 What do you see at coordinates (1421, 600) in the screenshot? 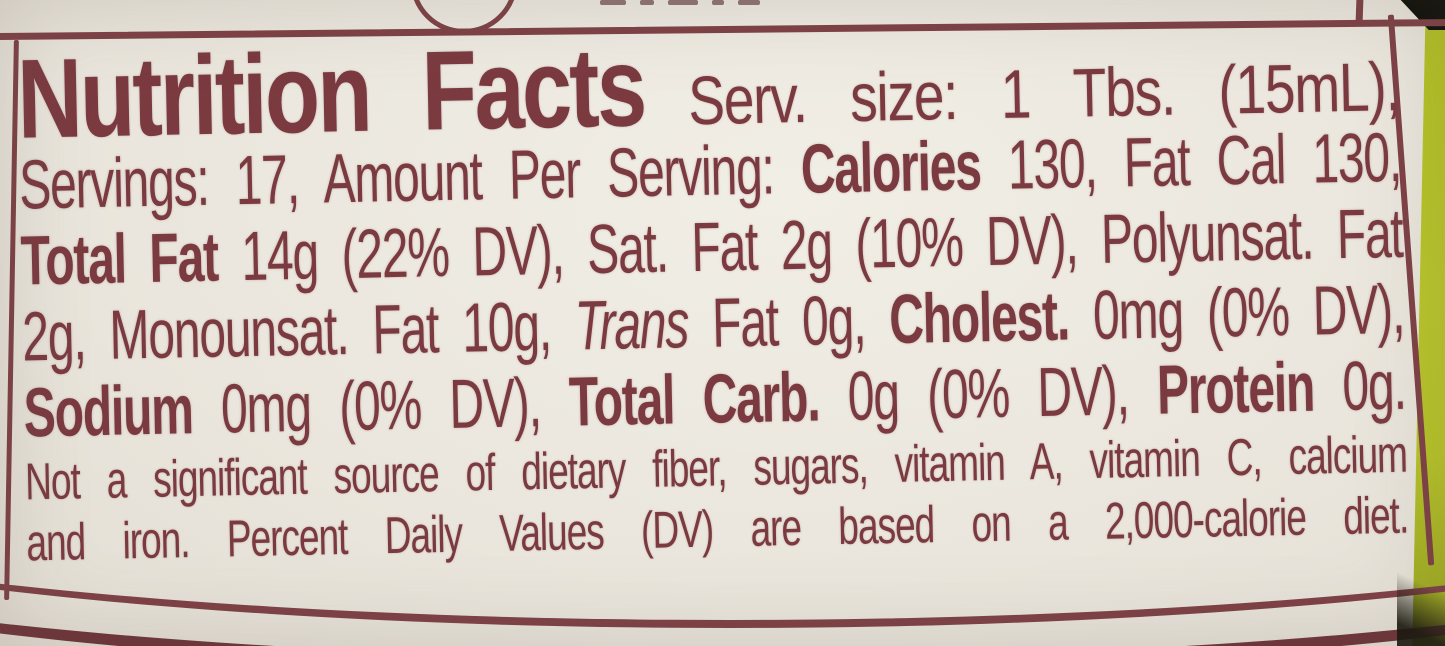
I see `bottom-right-corner-shadow` at bounding box center [1421, 600].